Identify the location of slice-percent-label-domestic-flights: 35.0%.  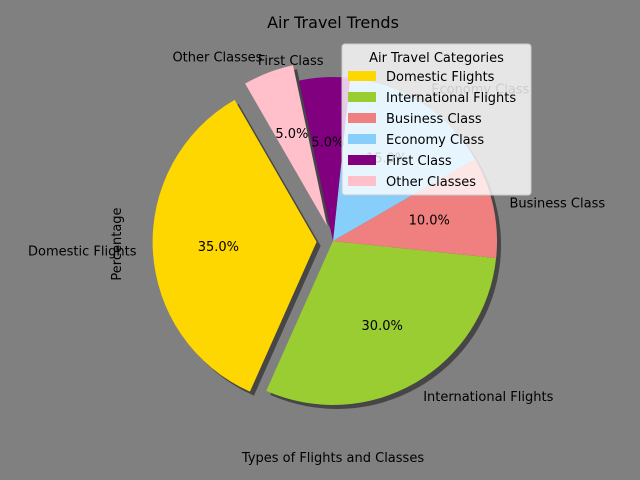
(218, 247).